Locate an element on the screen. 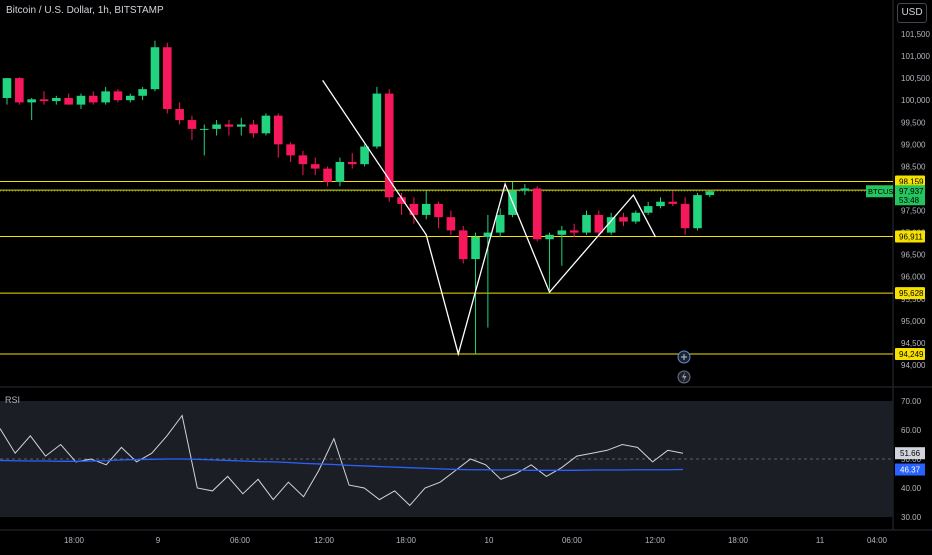 The image size is (932, 555). rsi-tick-label: 40.00 is located at coordinates (911, 488).